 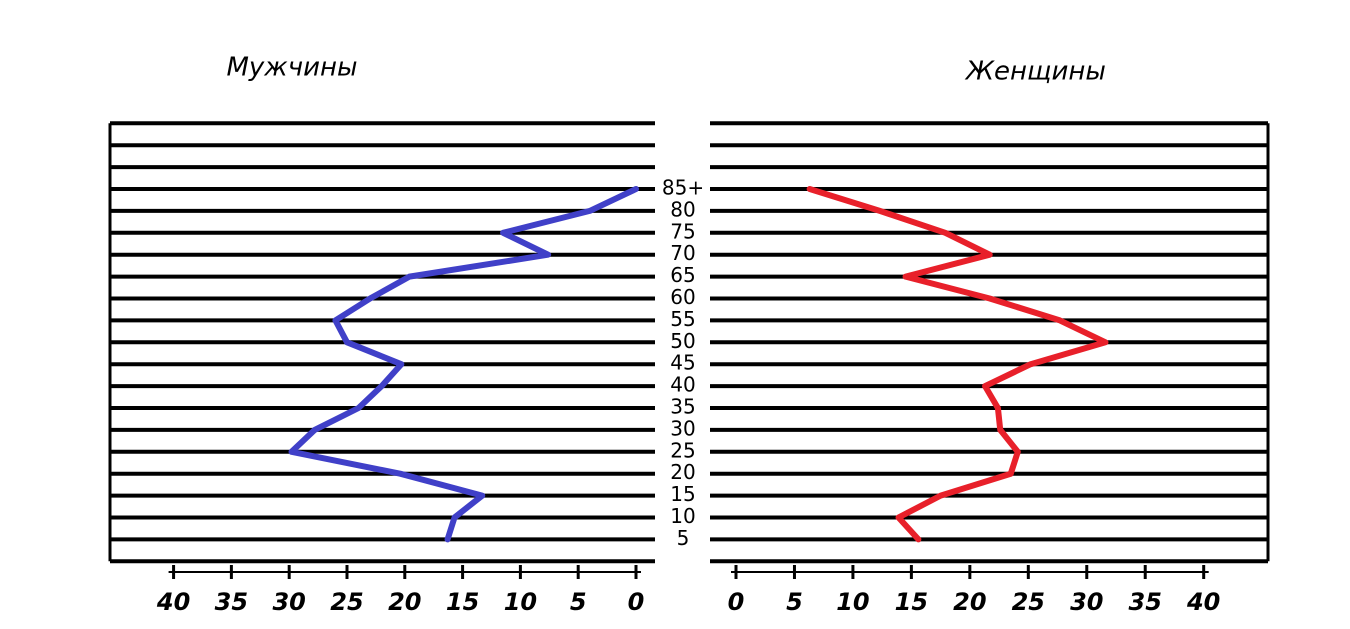 I want to click on age-label: 35, so click(x=682, y=407).